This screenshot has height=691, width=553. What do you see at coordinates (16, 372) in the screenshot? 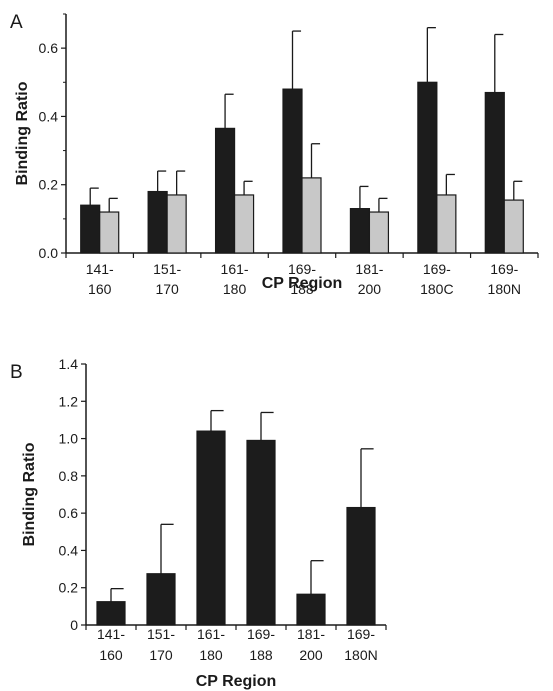
I see `panel-b-letter: B` at bounding box center [16, 372].